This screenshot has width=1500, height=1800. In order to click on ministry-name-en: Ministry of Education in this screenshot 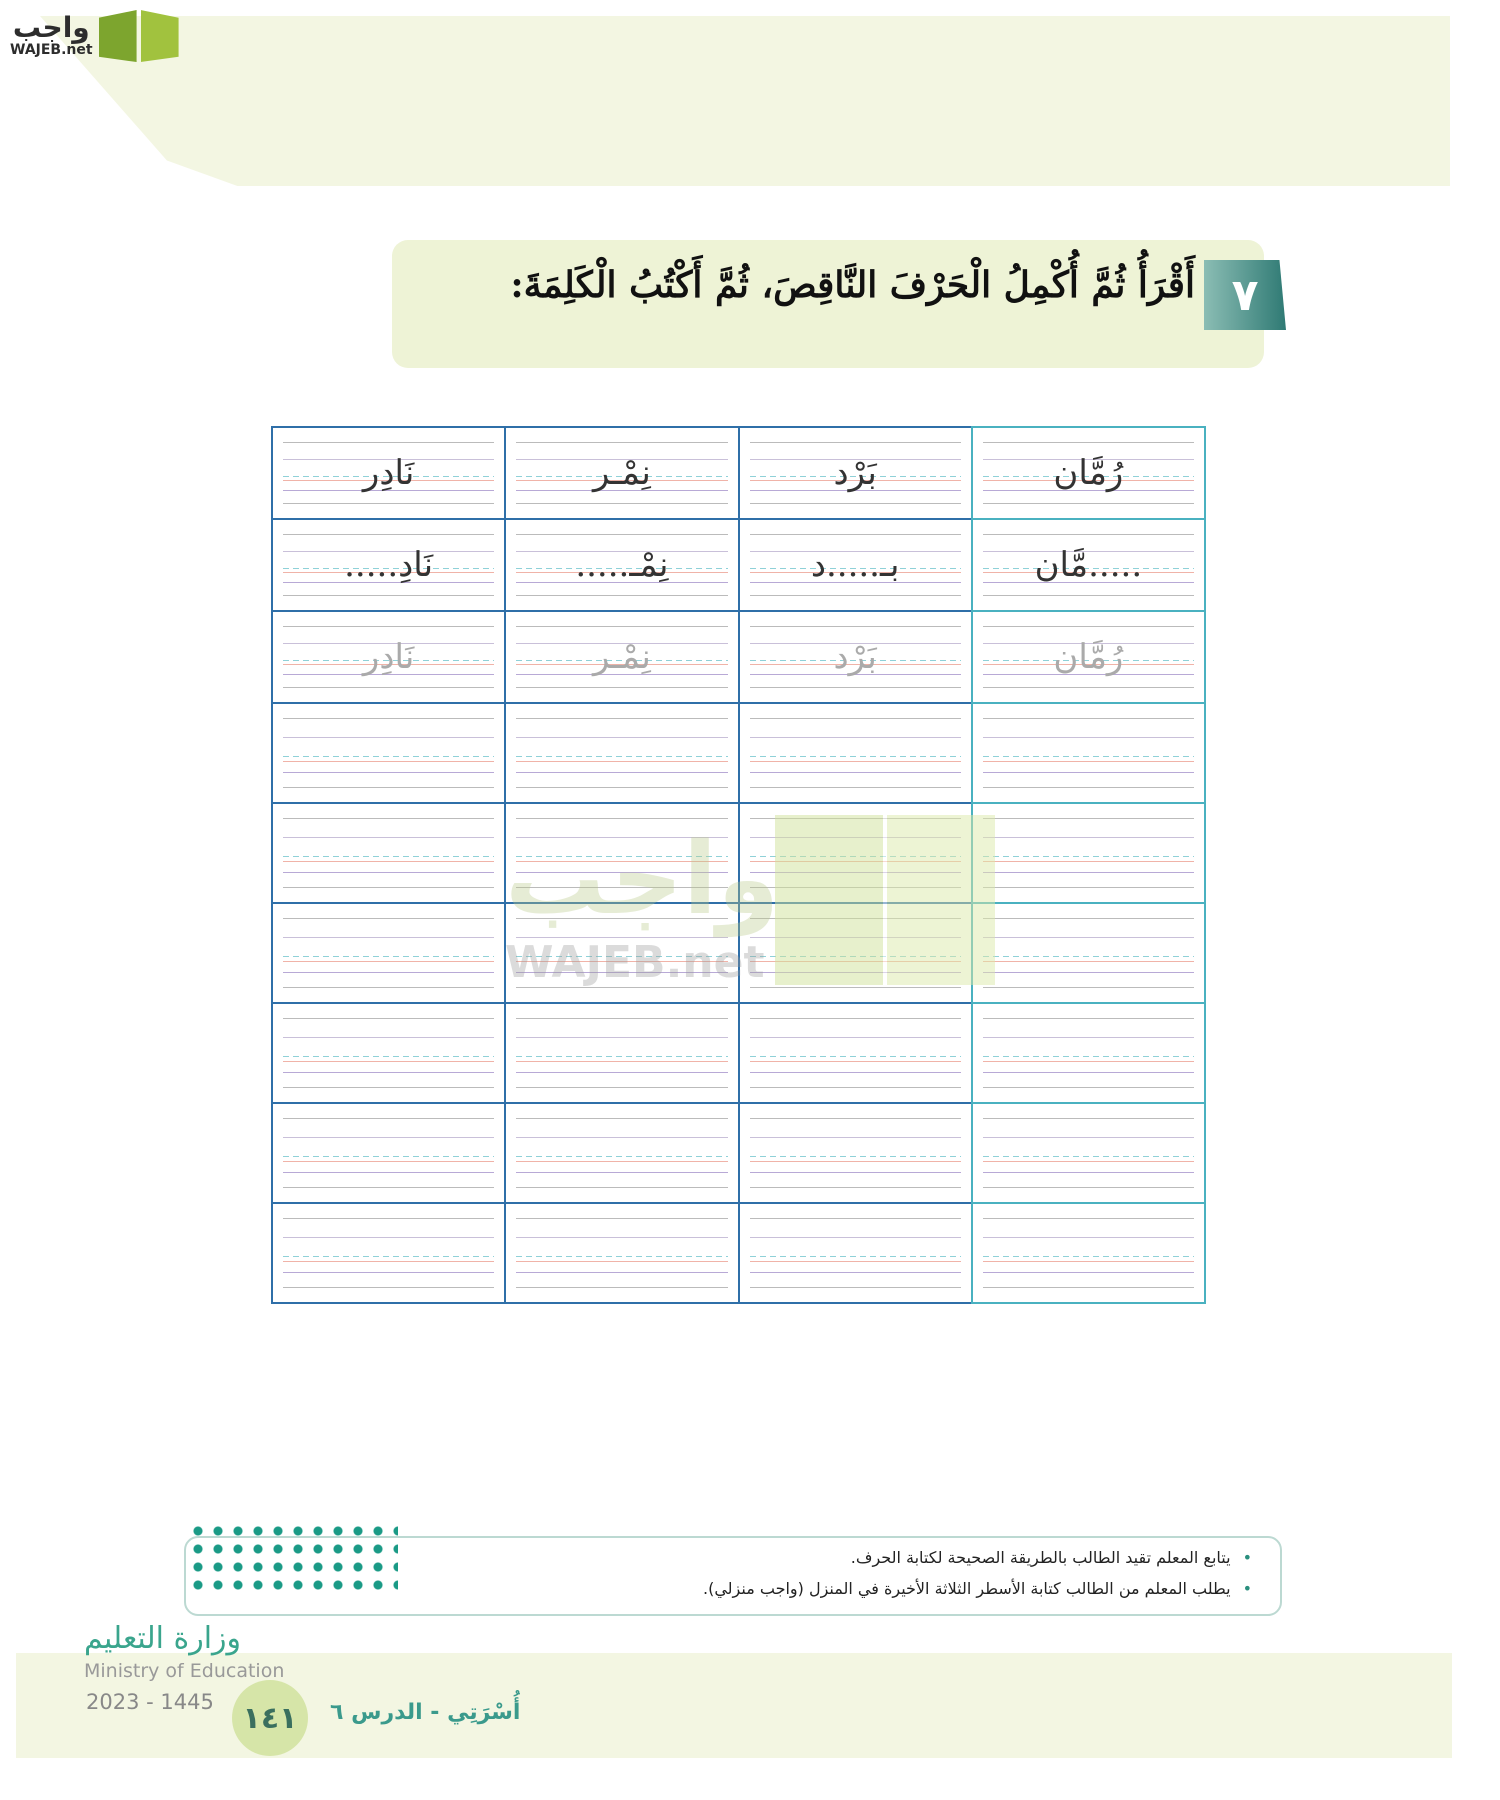, I will do `click(184, 1671)`.